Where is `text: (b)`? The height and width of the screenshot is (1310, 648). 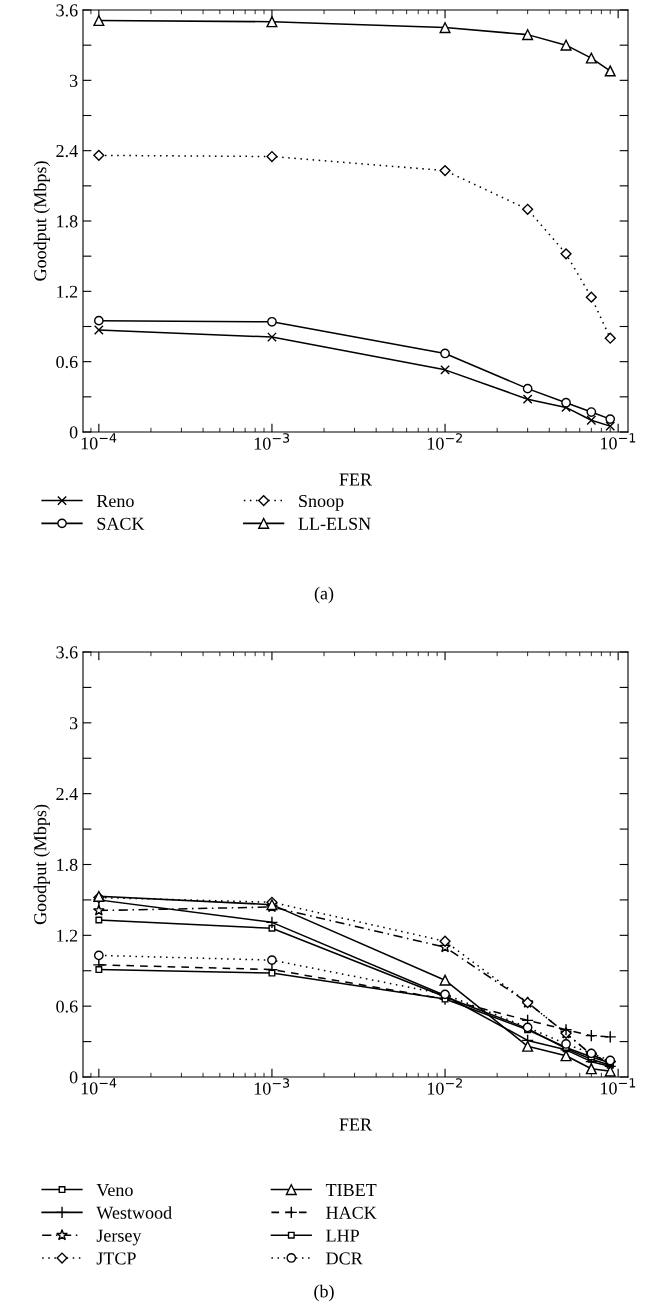
text: (b) is located at coordinates (324, 1293).